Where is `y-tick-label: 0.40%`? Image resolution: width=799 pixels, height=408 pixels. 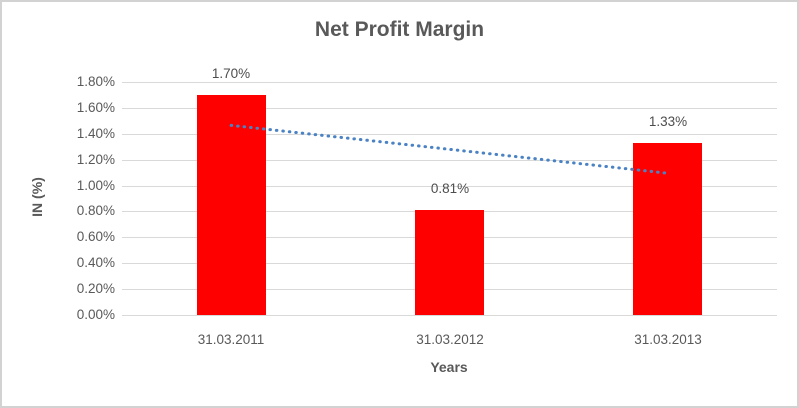 y-tick-label: 0.40% is located at coordinates (95, 262).